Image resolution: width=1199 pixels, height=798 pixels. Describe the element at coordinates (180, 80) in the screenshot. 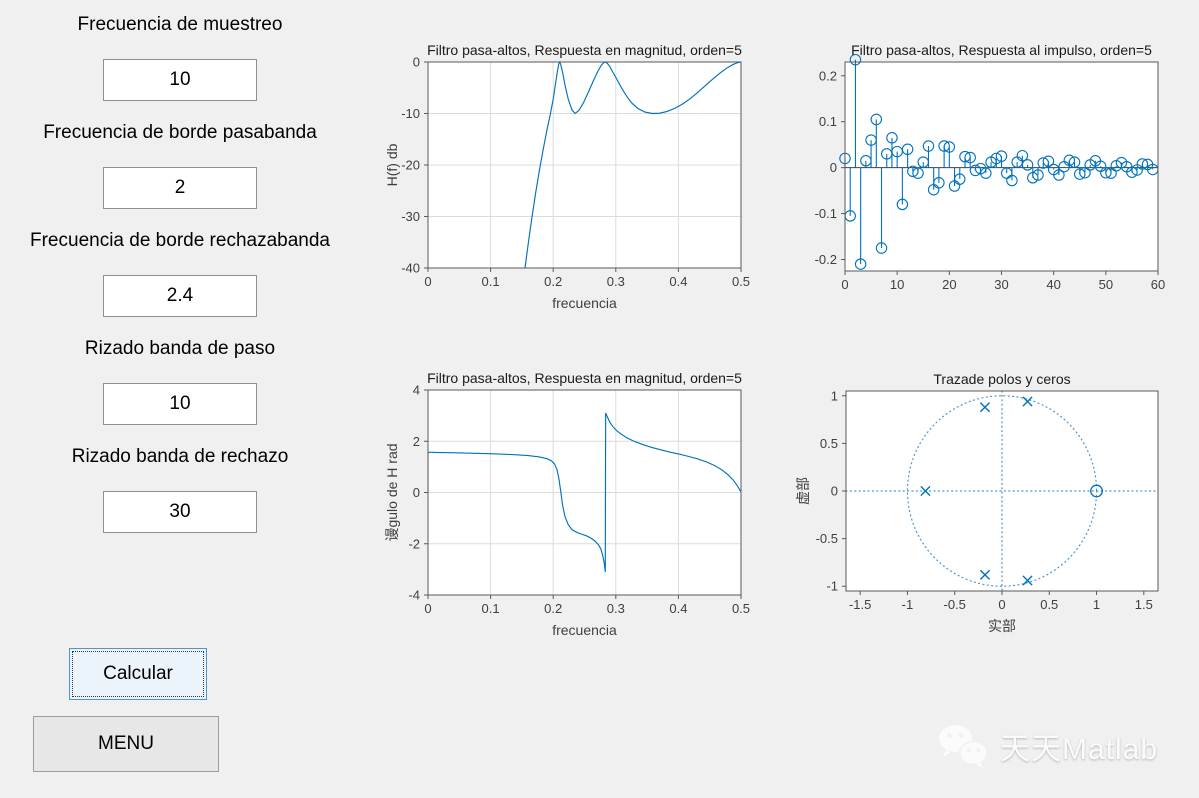

I see `input-frecuencia-muestreo` at that location.